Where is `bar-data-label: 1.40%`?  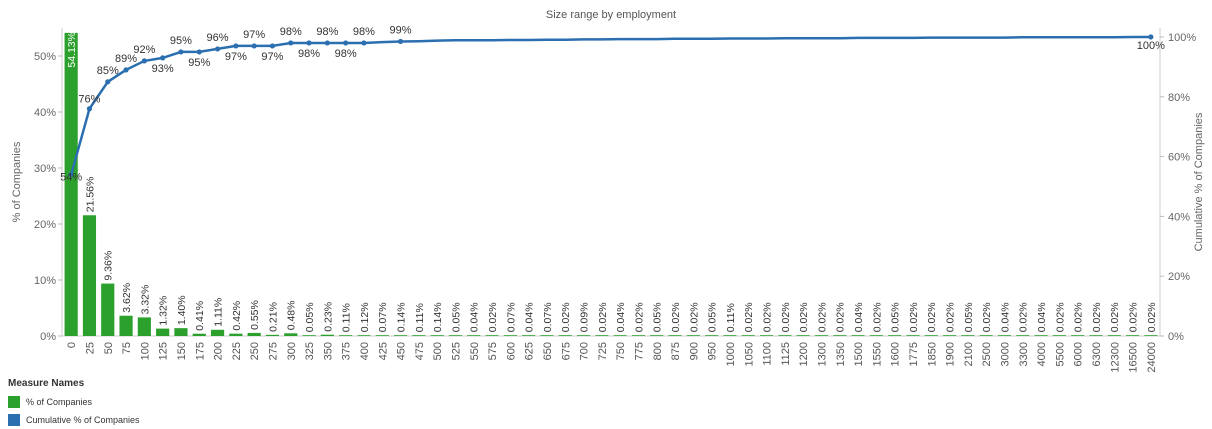 bar-data-label: 1.40% is located at coordinates (182, 310).